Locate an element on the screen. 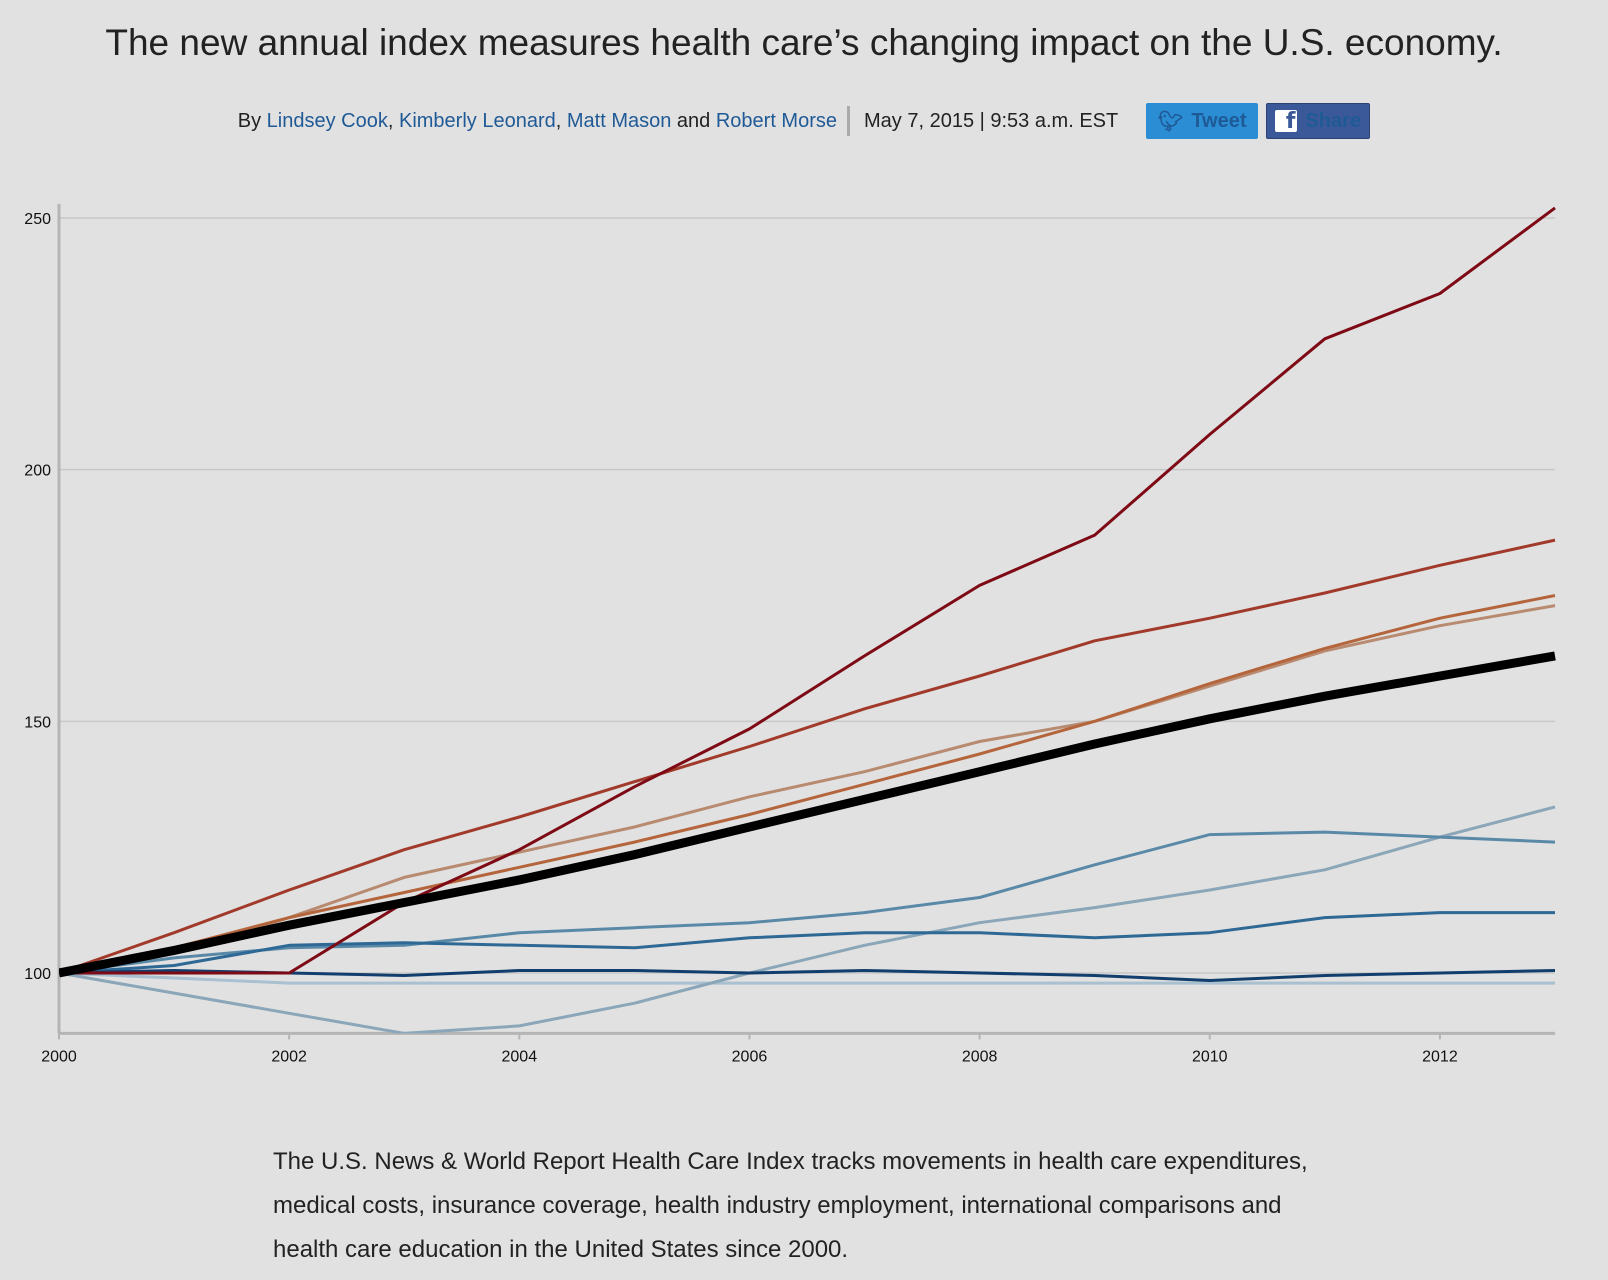 Image resolution: width=1608 pixels, height=1280 pixels. y-tick-label-100: 100 is located at coordinates (37, 974).